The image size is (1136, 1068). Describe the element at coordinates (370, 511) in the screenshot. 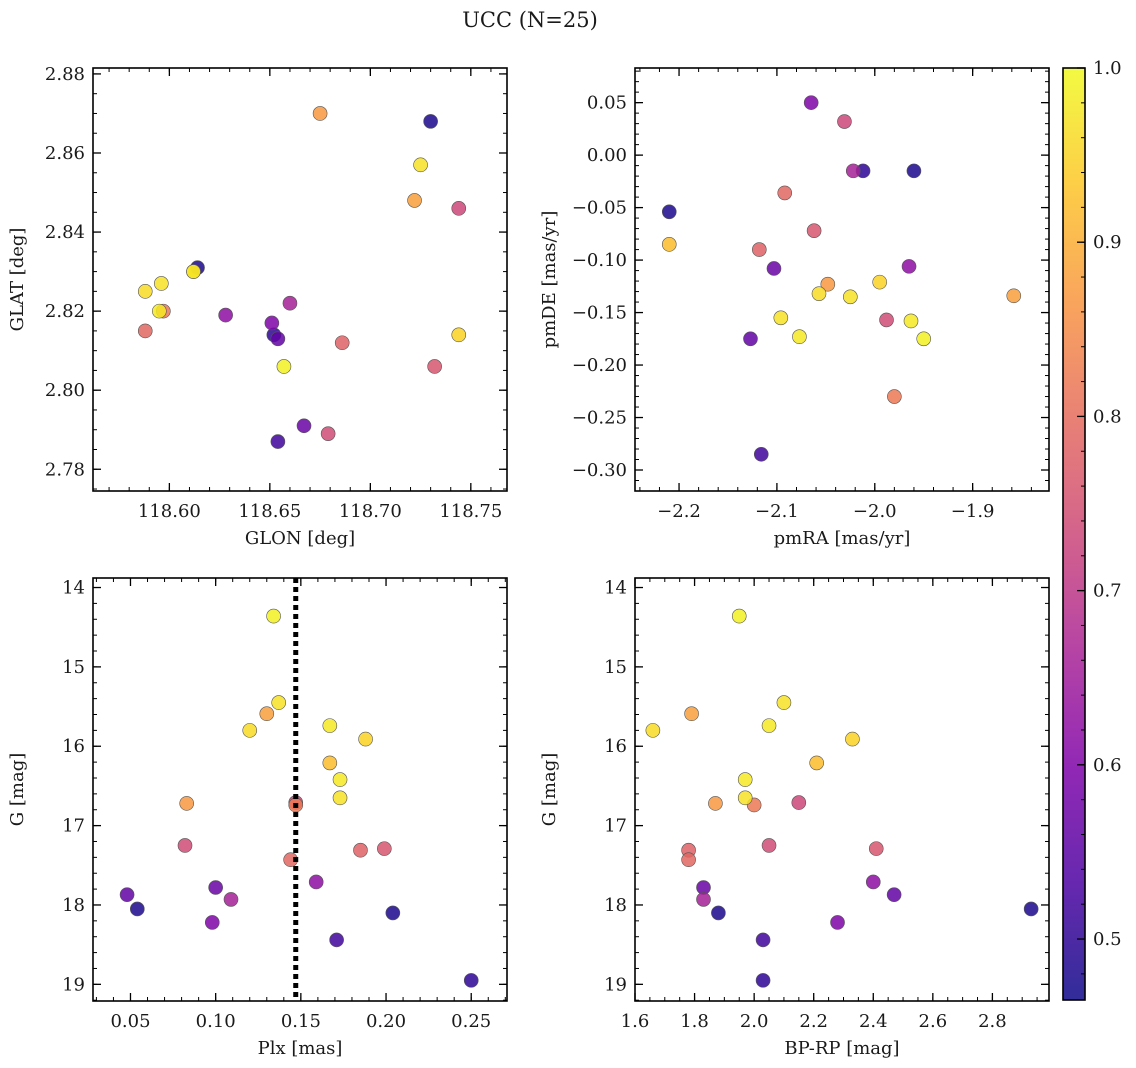

I see `x-tick-label: 118.70` at that location.